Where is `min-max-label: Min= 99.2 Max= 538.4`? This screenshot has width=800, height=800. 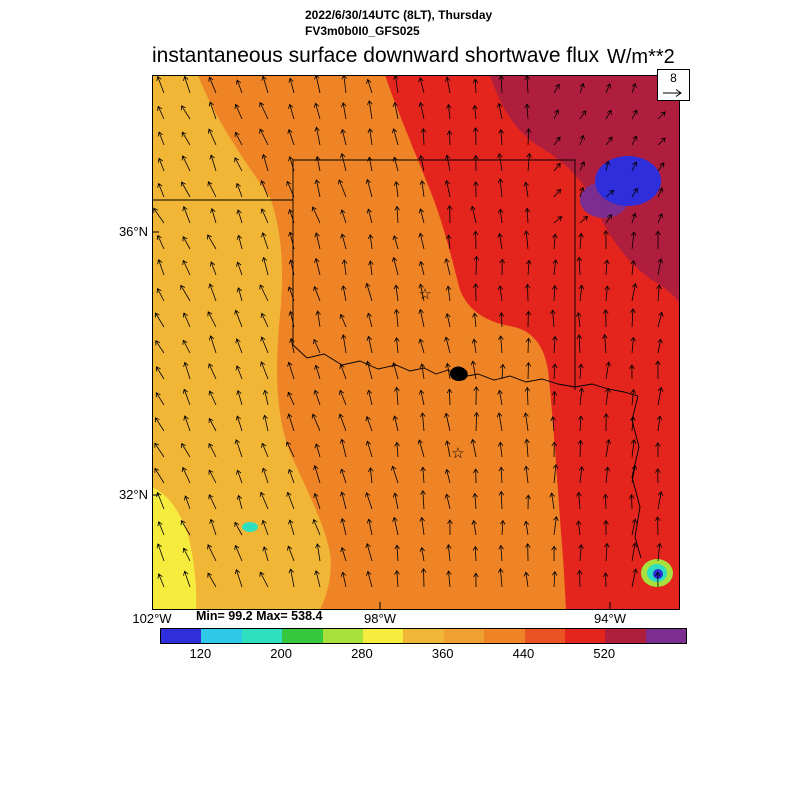
min-max-label: Min= 99.2 Max= 538.4 is located at coordinates (259, 616).